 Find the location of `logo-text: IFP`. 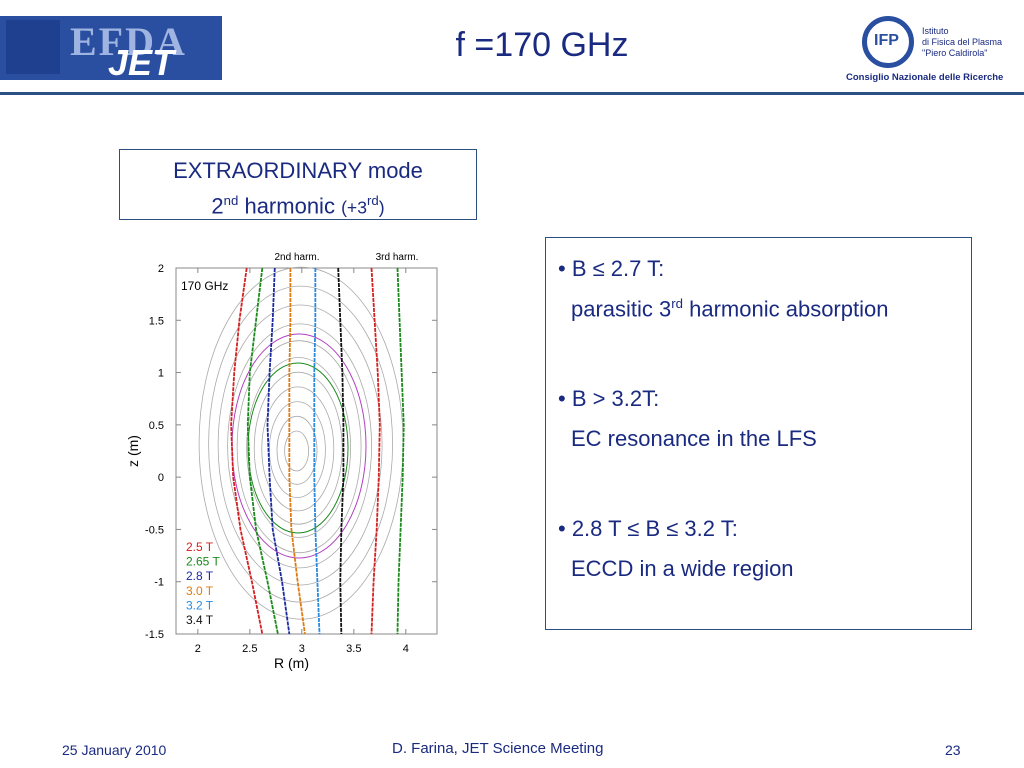

logo-text: IFP is located at coordinates (886, 40).